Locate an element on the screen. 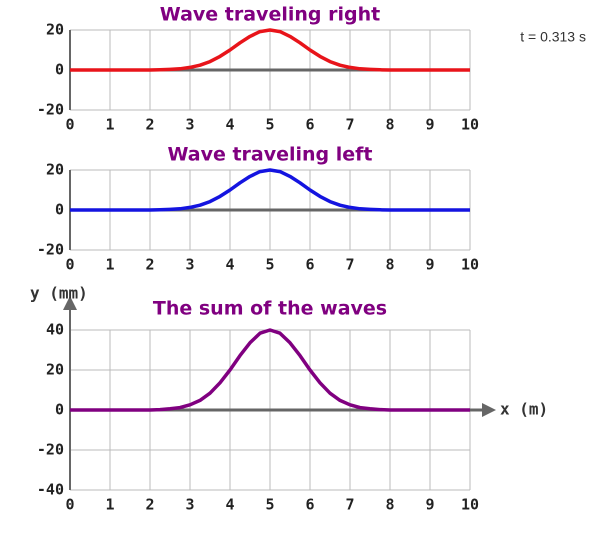 The image size is (600, 540). x-axis-label: x (m) is located at coordinates (524, 409).